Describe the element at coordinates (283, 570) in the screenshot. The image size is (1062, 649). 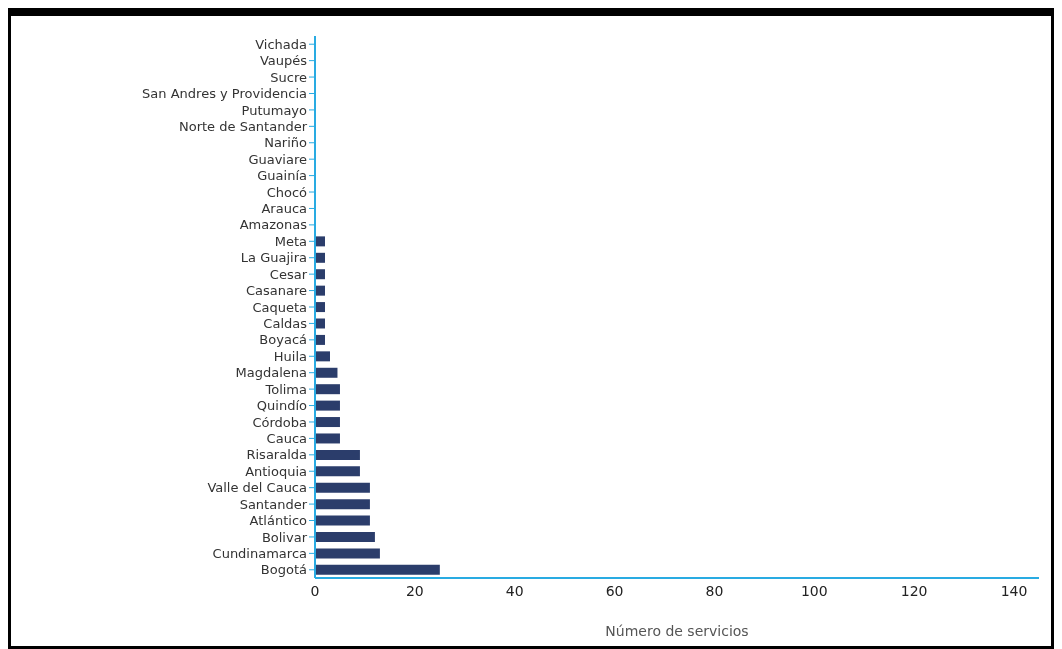
I see `y-tick-label: Bogotá` at that location.